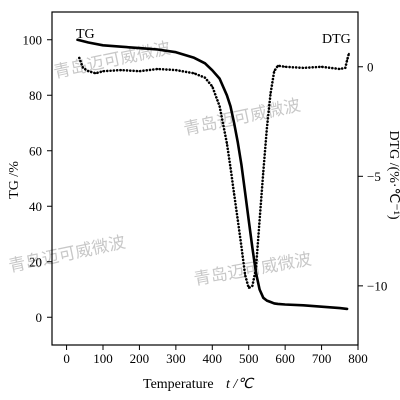  I want to click on x-tick-label: 600, so click(285, 358).